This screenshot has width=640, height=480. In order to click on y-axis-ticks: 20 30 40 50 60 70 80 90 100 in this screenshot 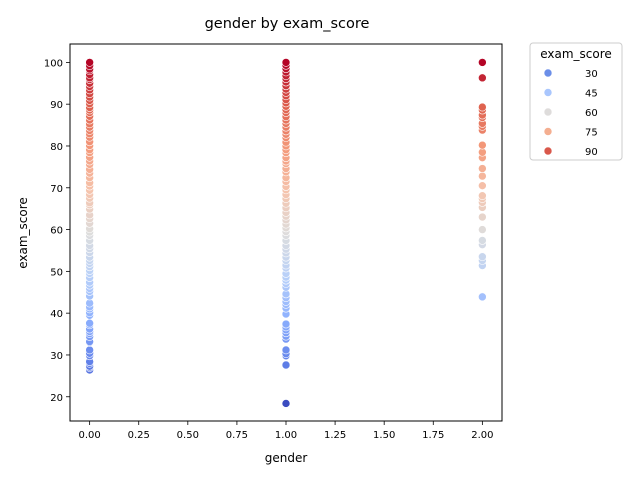, I will do `click(57, 231)`.